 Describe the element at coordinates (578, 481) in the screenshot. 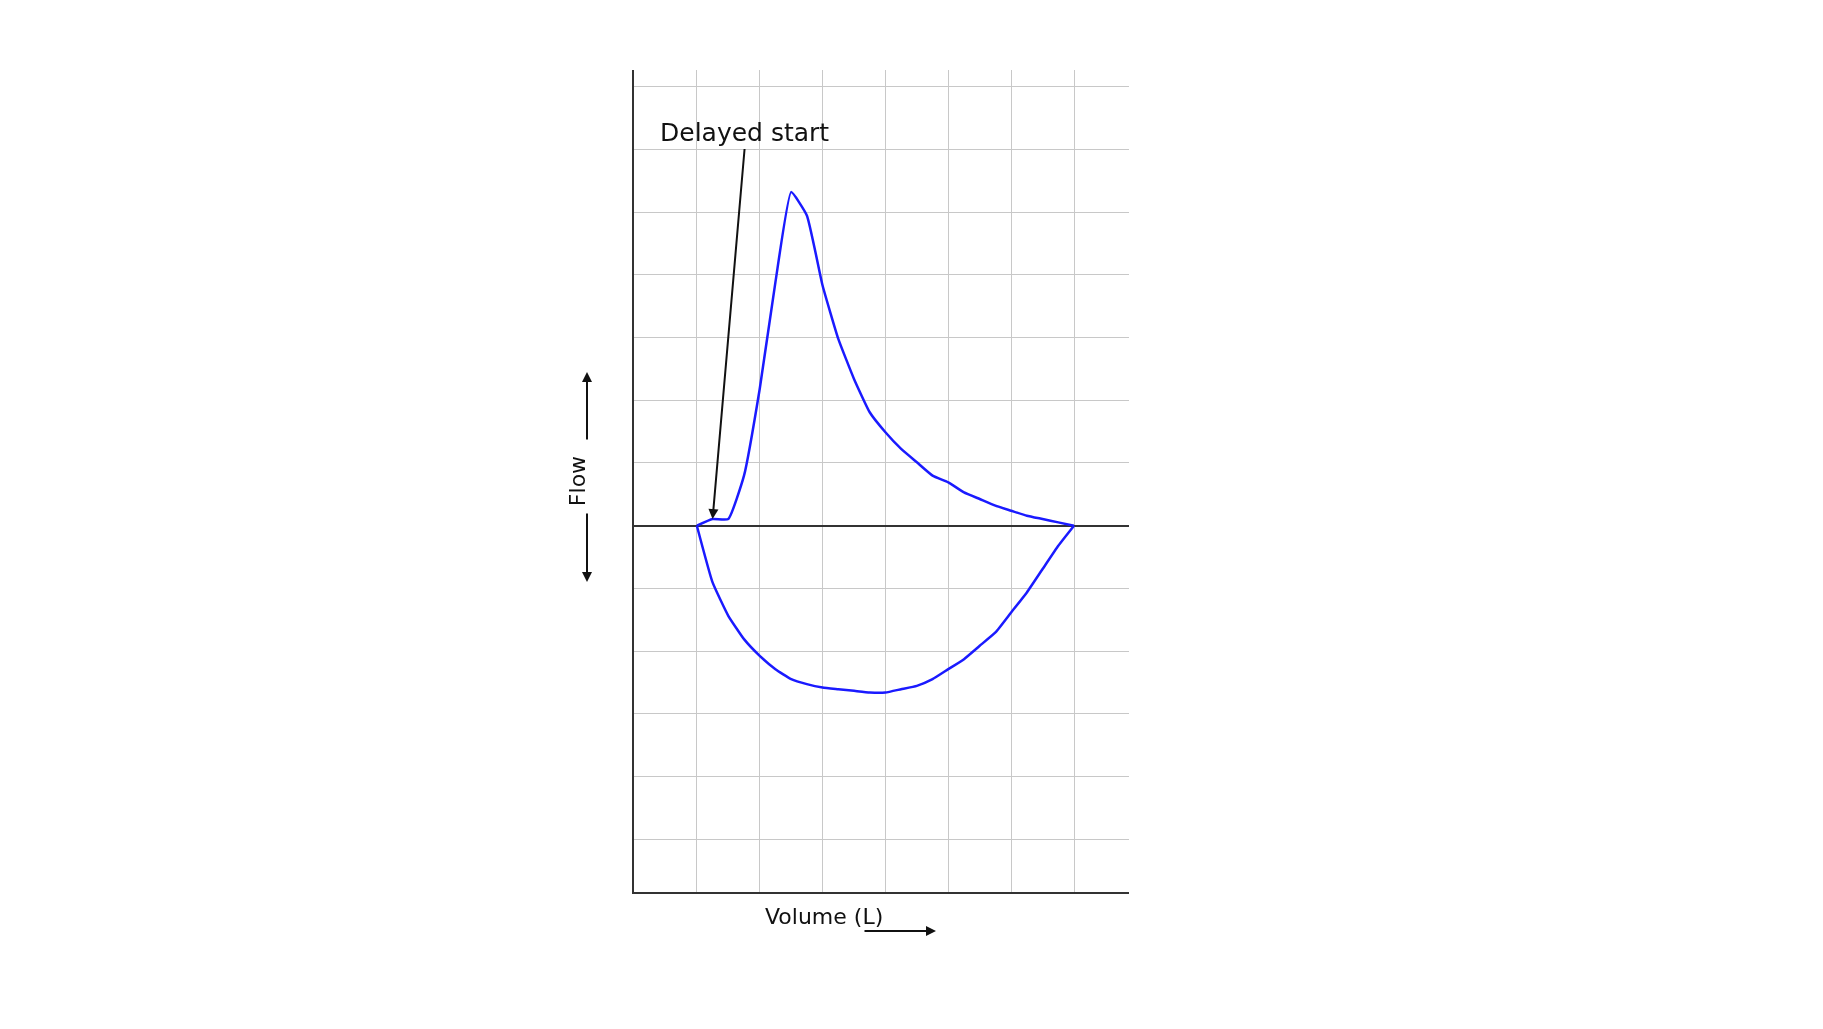

I see `y-axis-title: Flow` at that location.